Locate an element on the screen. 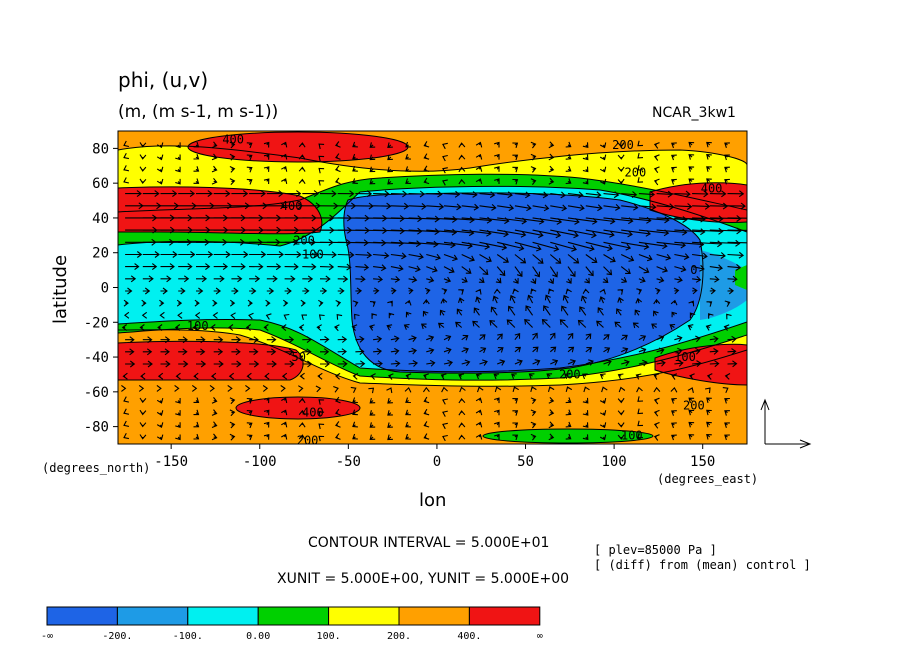 This screenshot has height=654, width=904. region-red-top is located at coordinates (298, 147).